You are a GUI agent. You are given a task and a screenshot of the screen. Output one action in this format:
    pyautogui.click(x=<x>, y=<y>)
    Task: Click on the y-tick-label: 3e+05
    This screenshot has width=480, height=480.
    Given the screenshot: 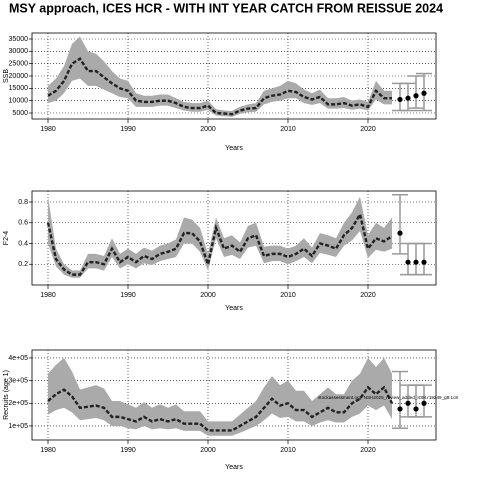 What is the action you would take?
    pyautogui.click(x=18, y=380)
    